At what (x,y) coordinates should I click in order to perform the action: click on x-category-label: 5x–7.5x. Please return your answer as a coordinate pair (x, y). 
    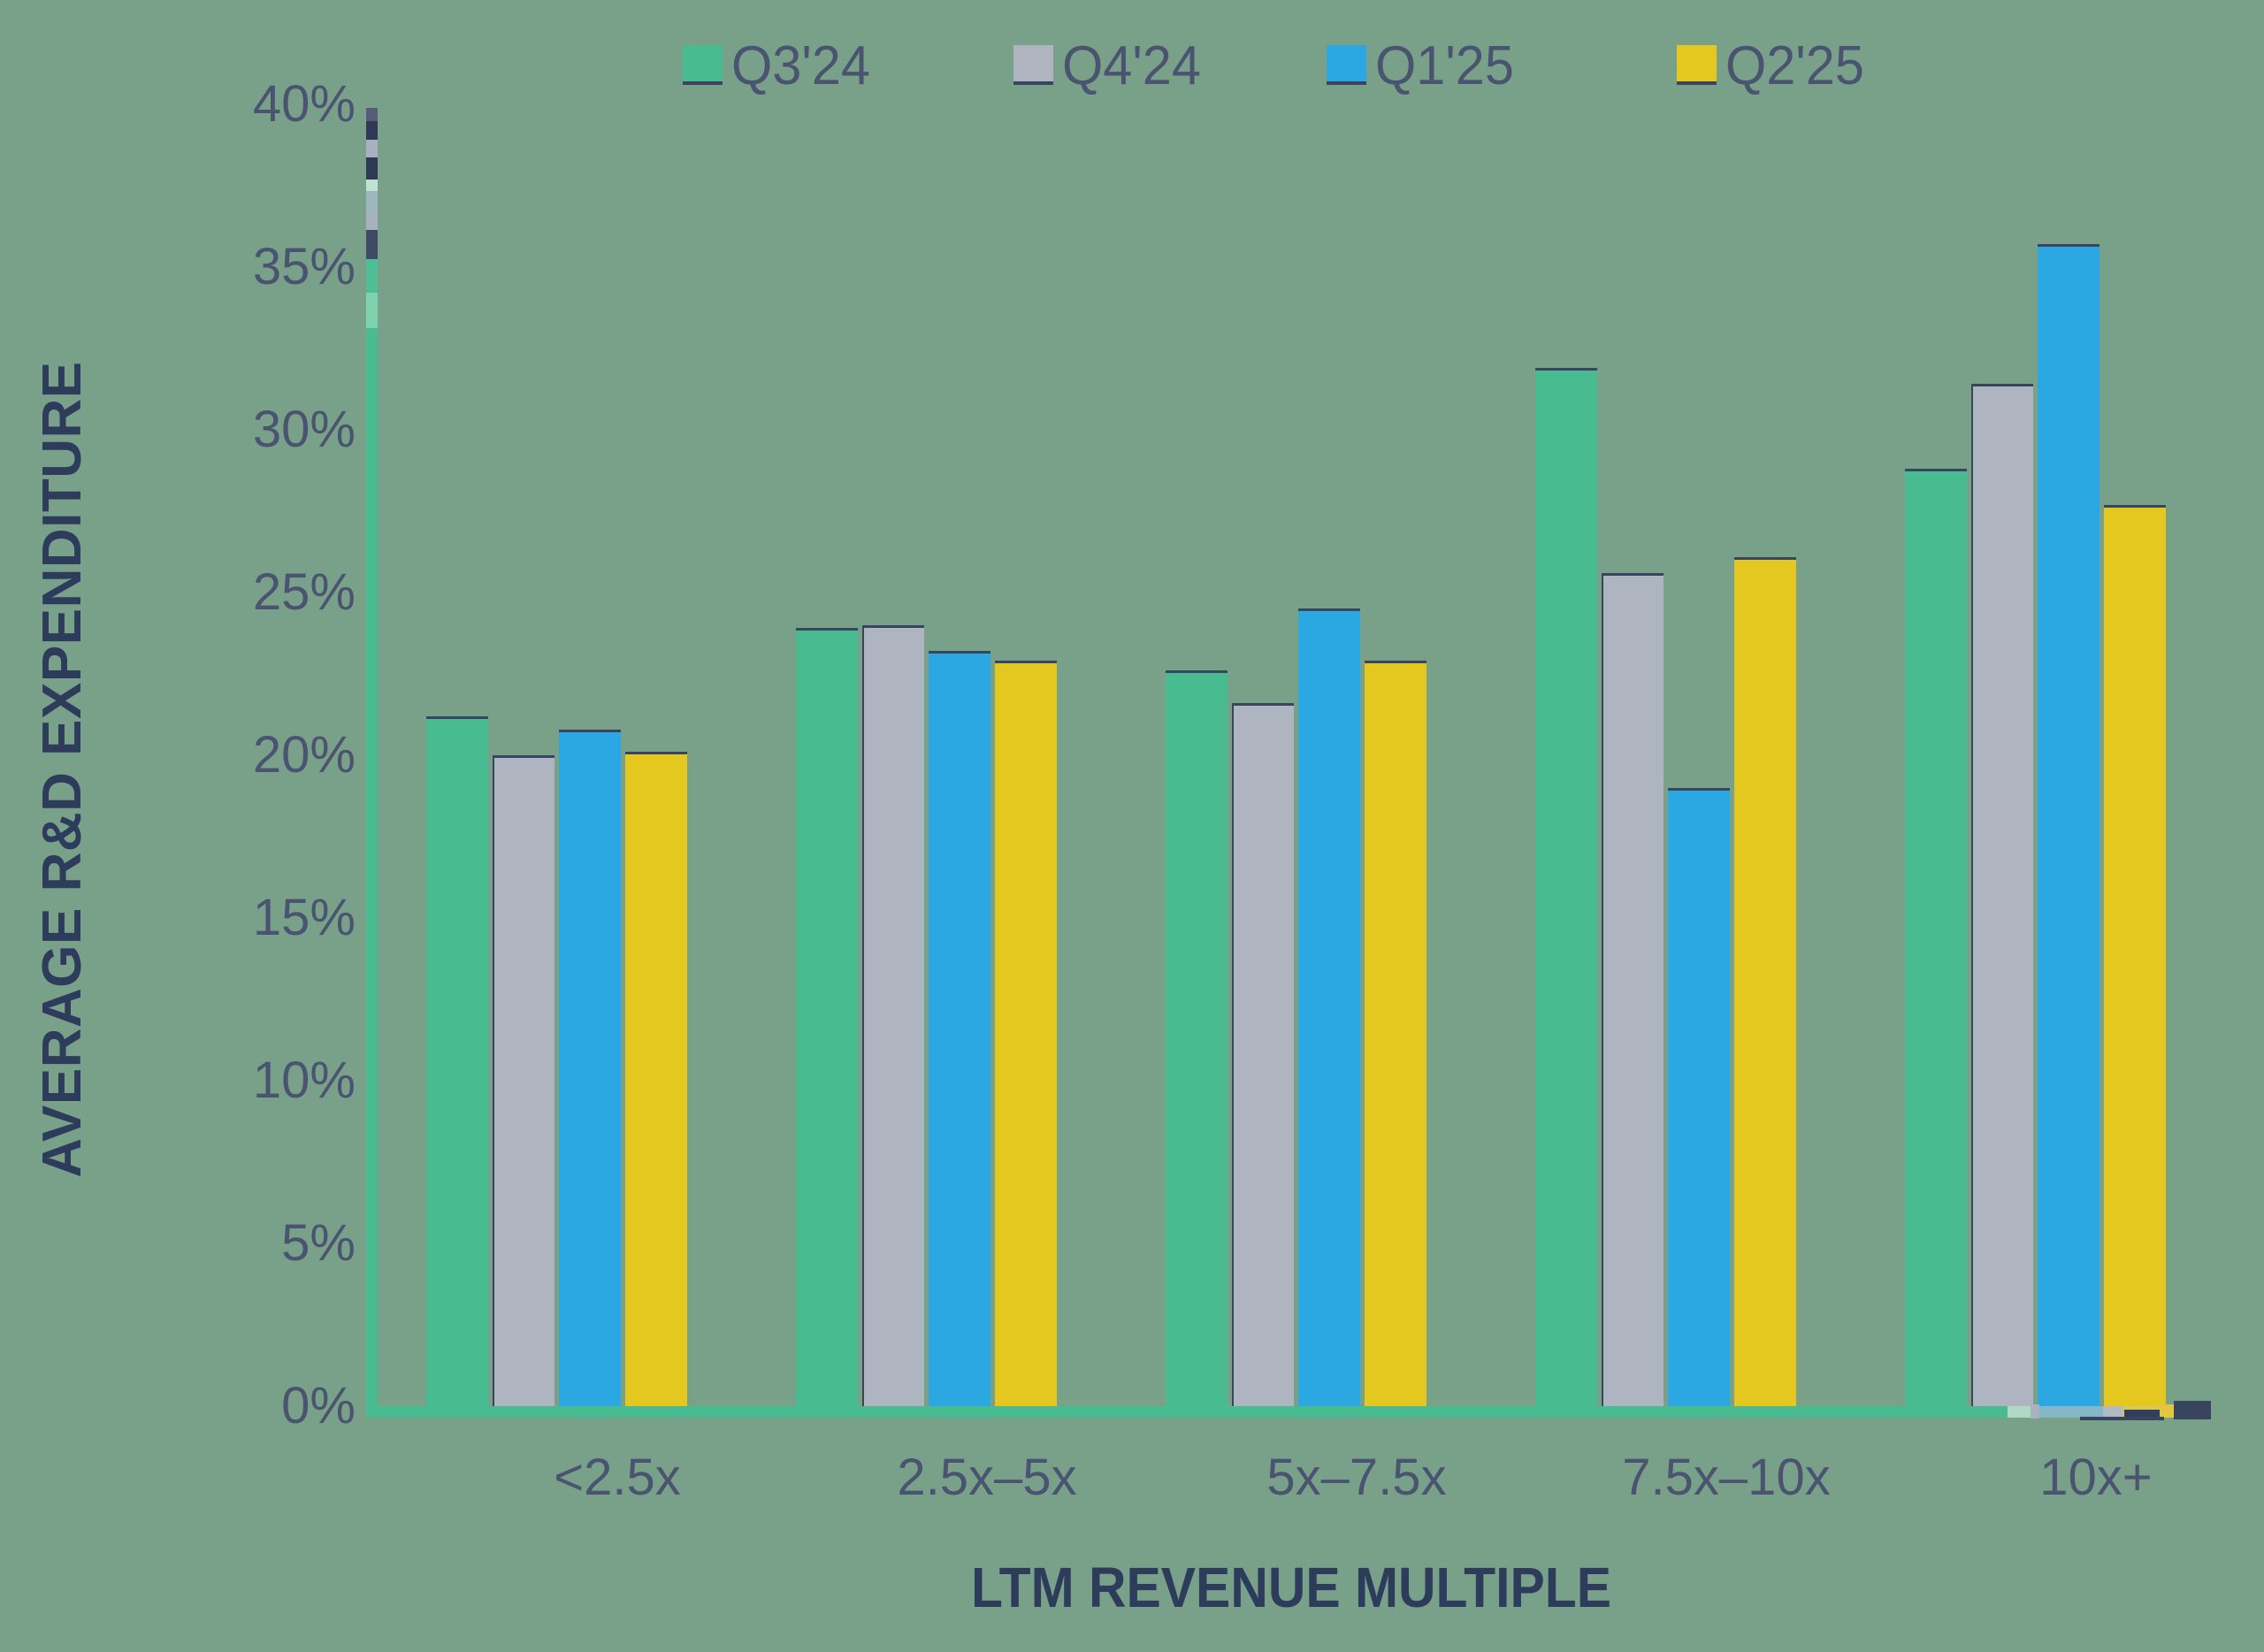
    Looking at the image, I should click on (1356, 1478).